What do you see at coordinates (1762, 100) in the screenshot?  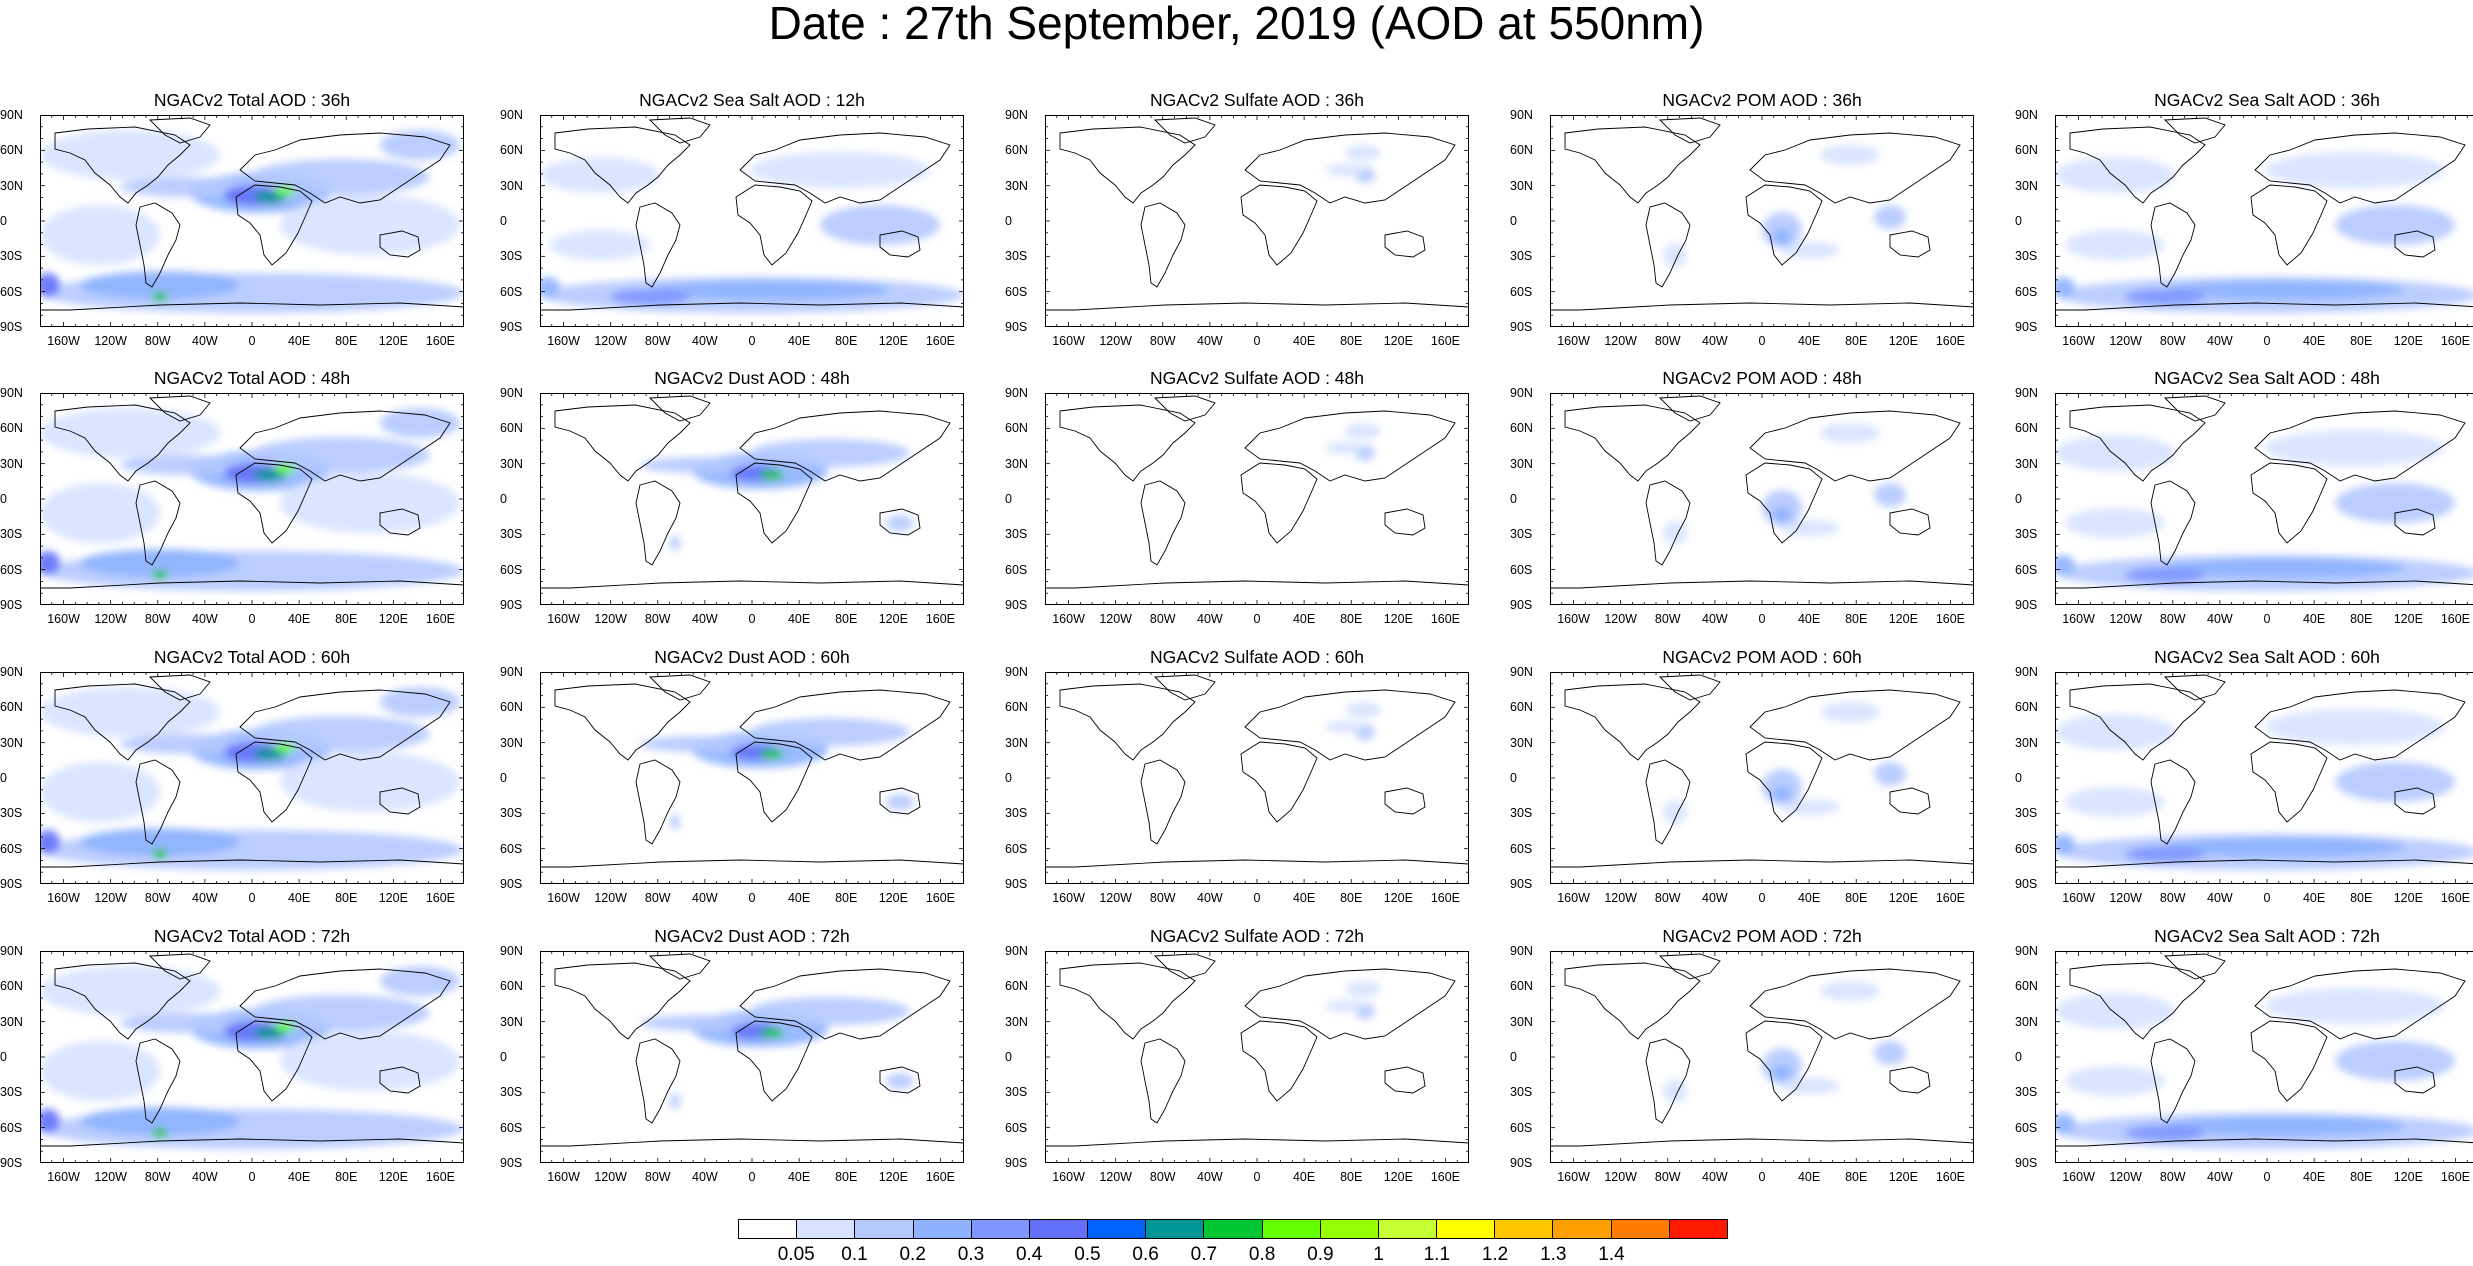 I see `panel-title: NGACv2 POM AOD : 36h` at bounding box center [1762, 100].